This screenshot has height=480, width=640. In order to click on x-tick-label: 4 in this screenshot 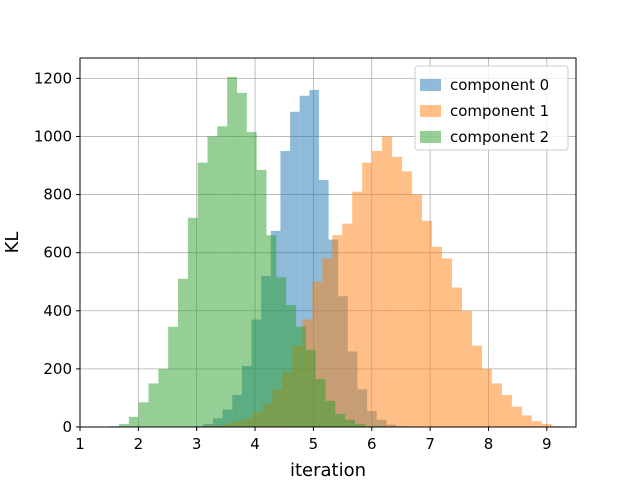, I will do `click(255, 444)`.